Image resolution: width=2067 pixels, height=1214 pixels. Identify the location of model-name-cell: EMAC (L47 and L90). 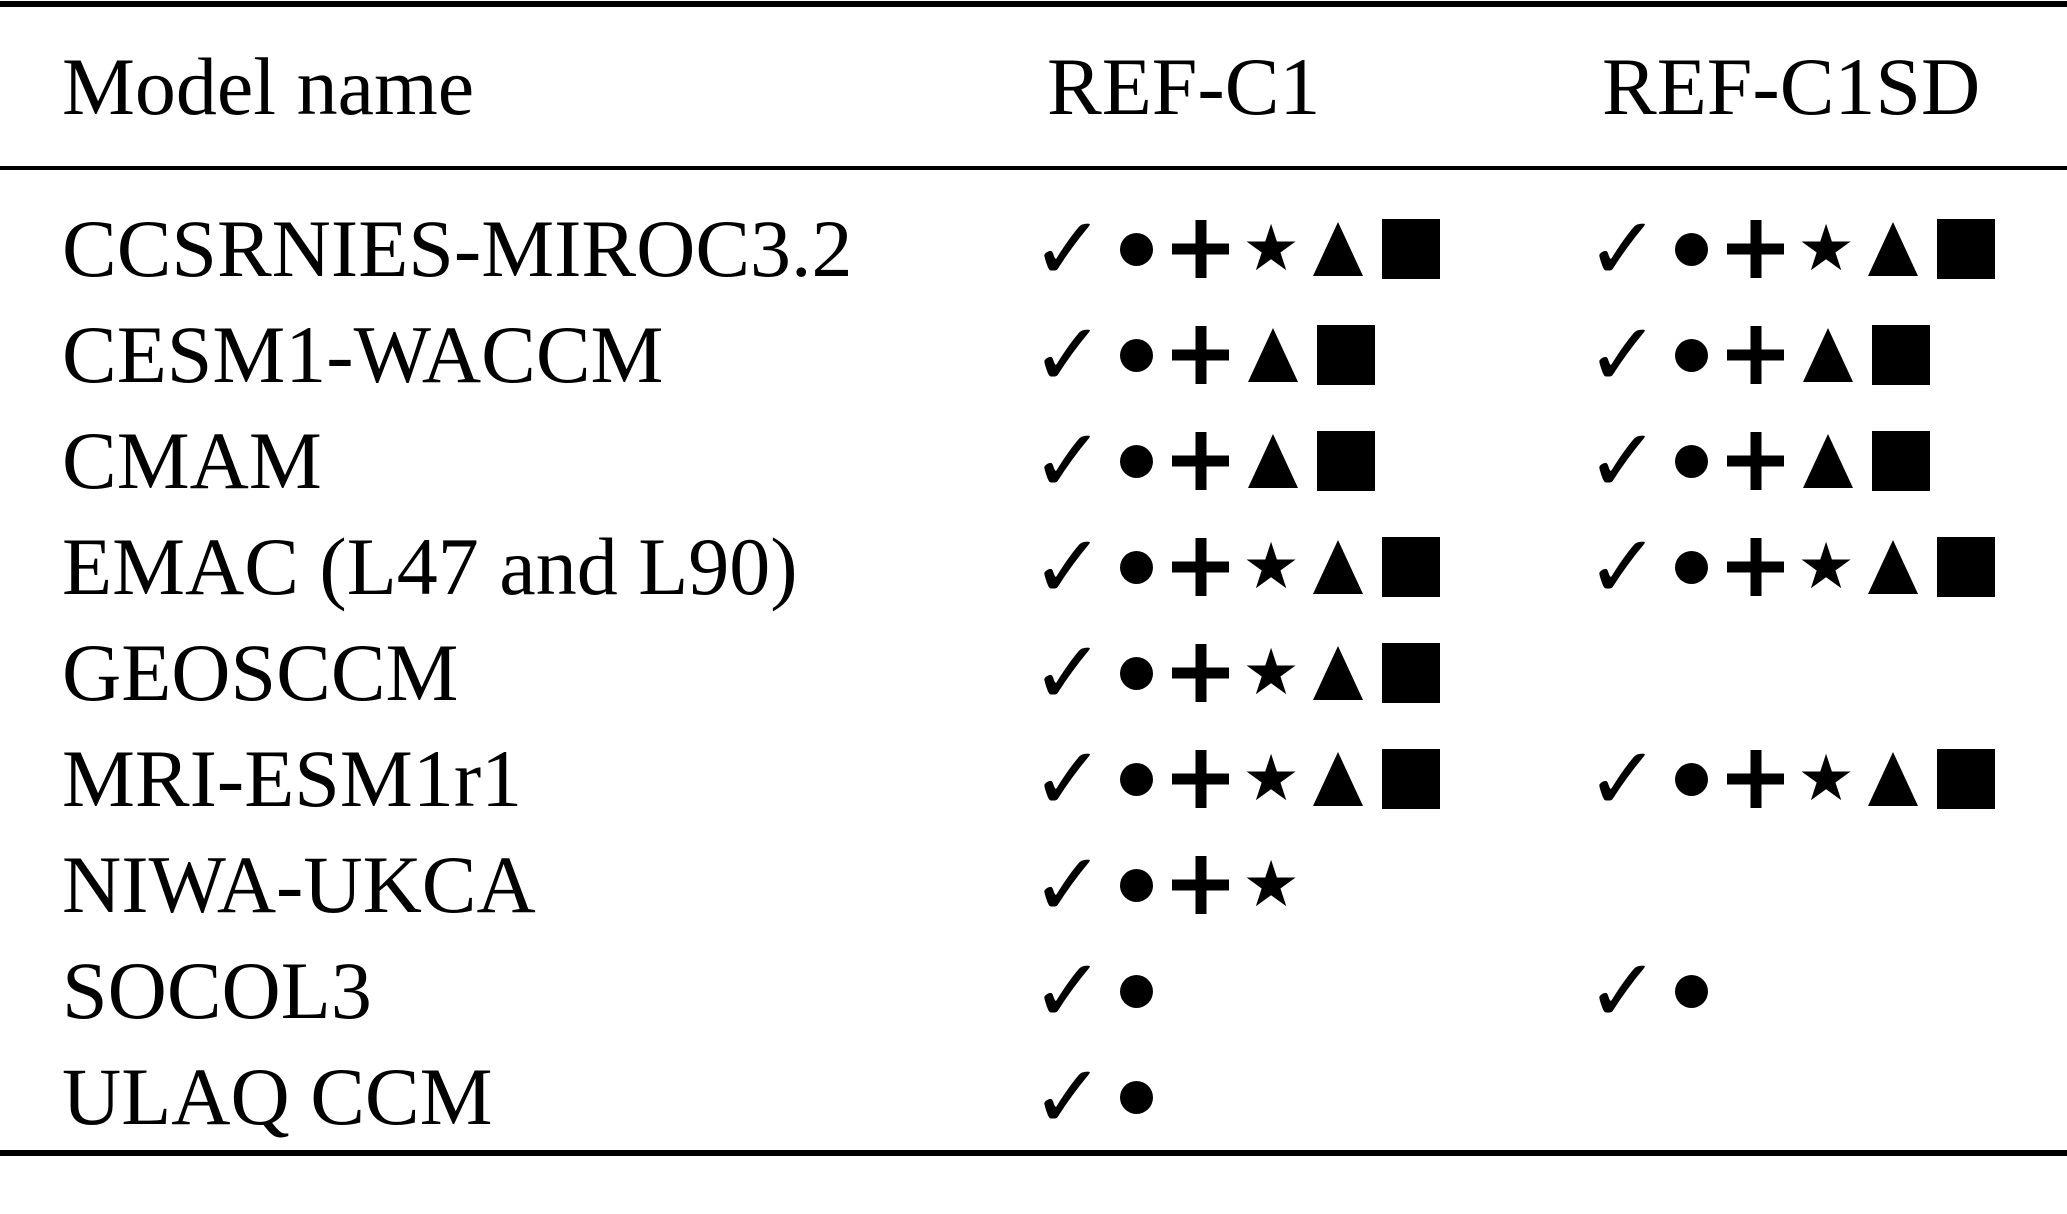
(430, 566).